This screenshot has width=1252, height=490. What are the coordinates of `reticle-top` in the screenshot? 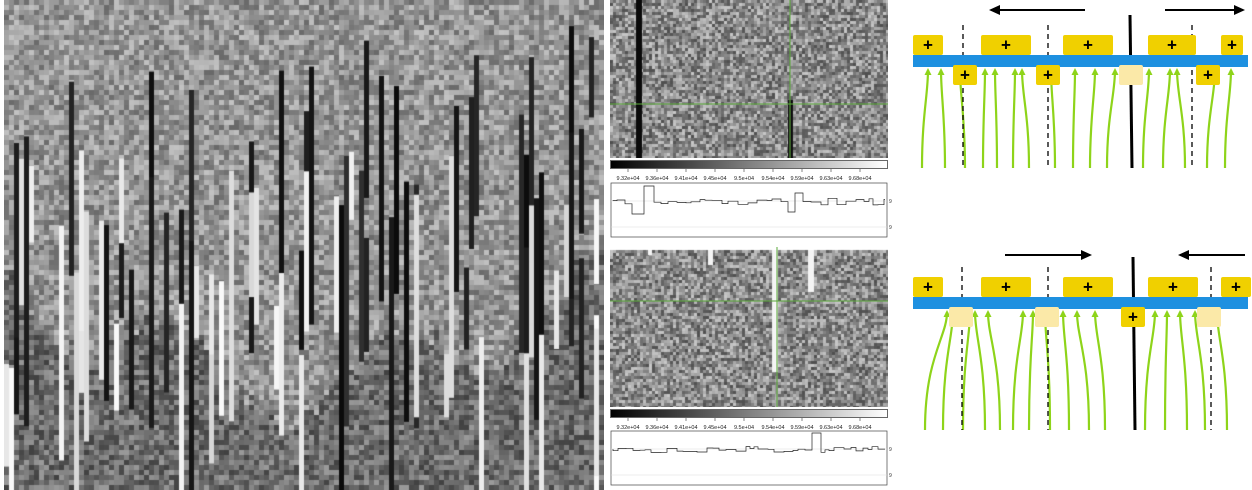 It's located at (749, 79).